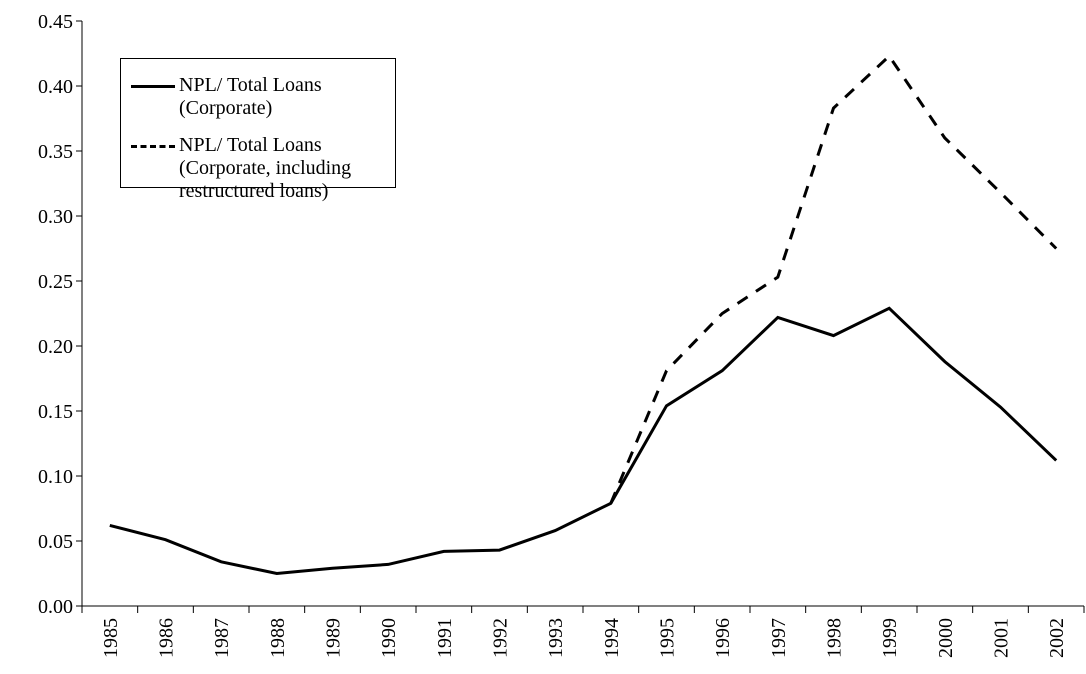  Describe the element at coordinates (1057, 638) in the screenshot. I see `x-tick-label: 2002` at that location.